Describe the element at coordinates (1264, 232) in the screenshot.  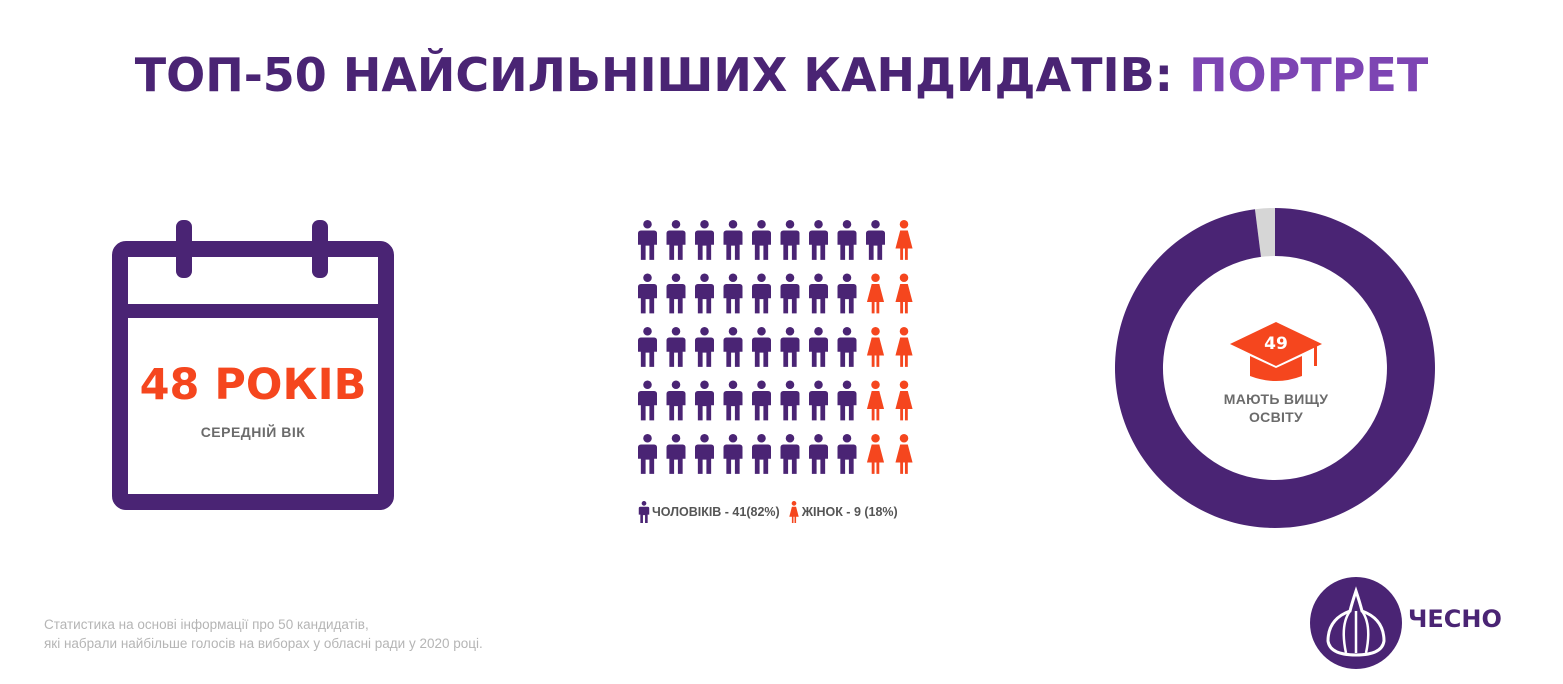
I see `other-education-slice` at that location.